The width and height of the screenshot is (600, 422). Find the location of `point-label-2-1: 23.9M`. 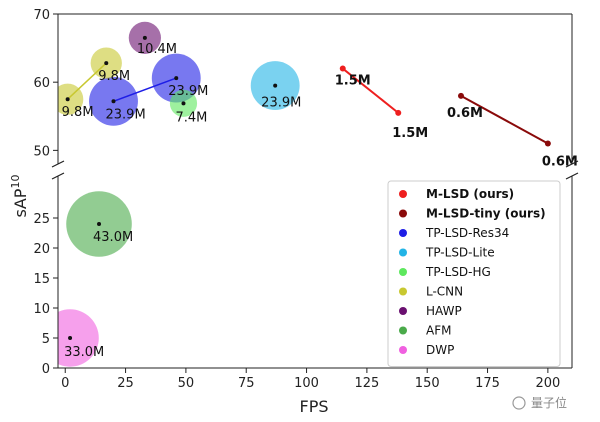

point-label-2-1: 23.9M is located at coordinates (188, 91).